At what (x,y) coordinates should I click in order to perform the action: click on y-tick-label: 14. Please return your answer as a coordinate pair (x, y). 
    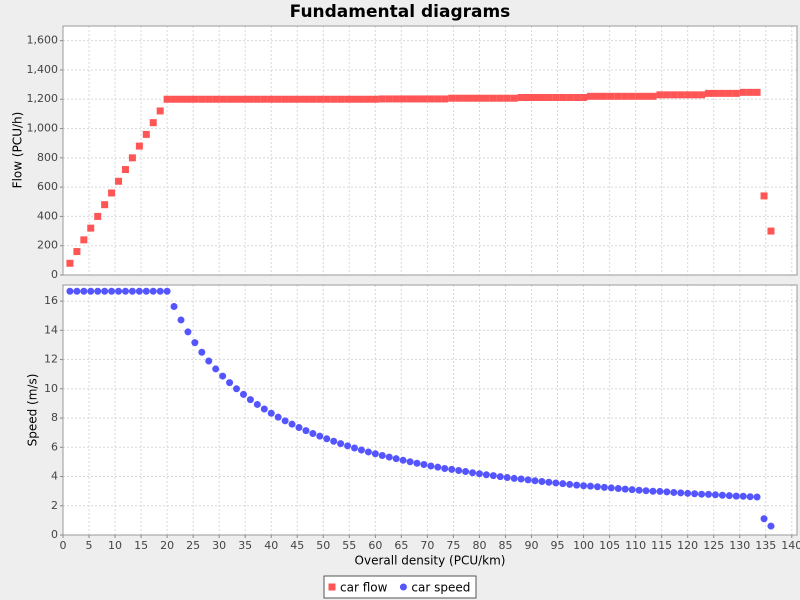
    Looking at the image, I should click on (51, 329).